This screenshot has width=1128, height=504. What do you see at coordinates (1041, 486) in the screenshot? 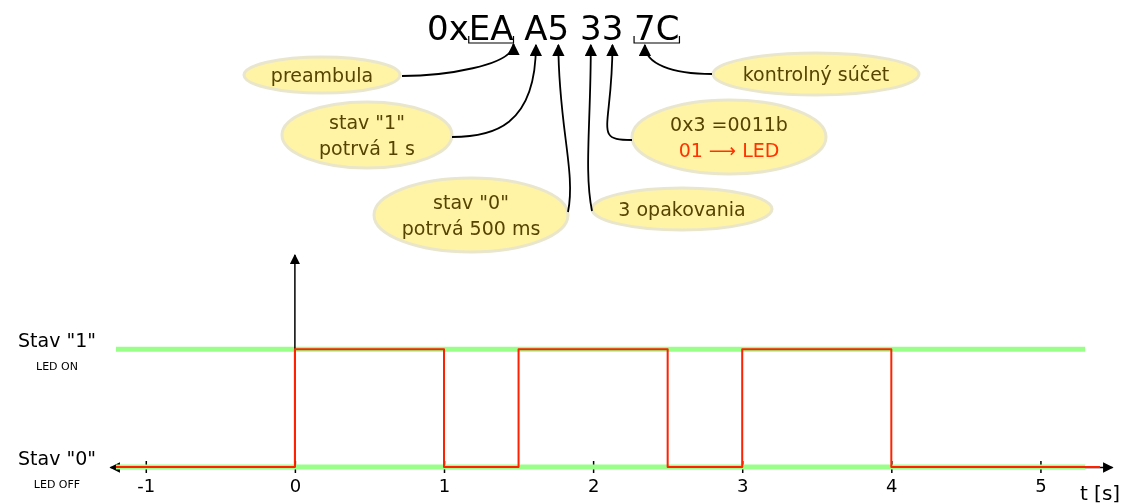
I see `x-tick-label: 5` at bounding box center [1041, 486].